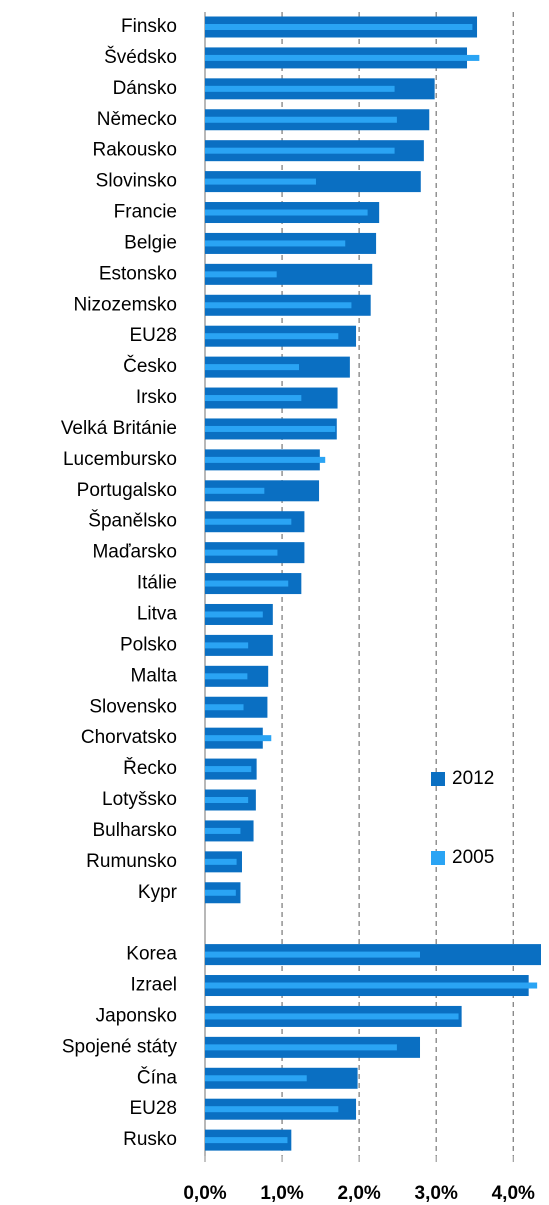 This screenshot has height=1205, width=549. I want to click on y-tick-label: Rumunsko, so click(131, 861).